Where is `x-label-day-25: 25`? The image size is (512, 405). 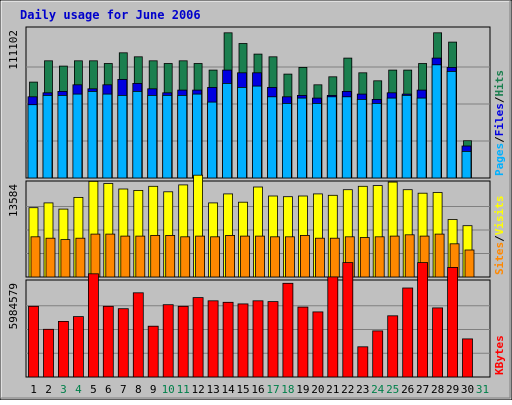
x-label-day-25: 25 is located at coordinates (392, 389).